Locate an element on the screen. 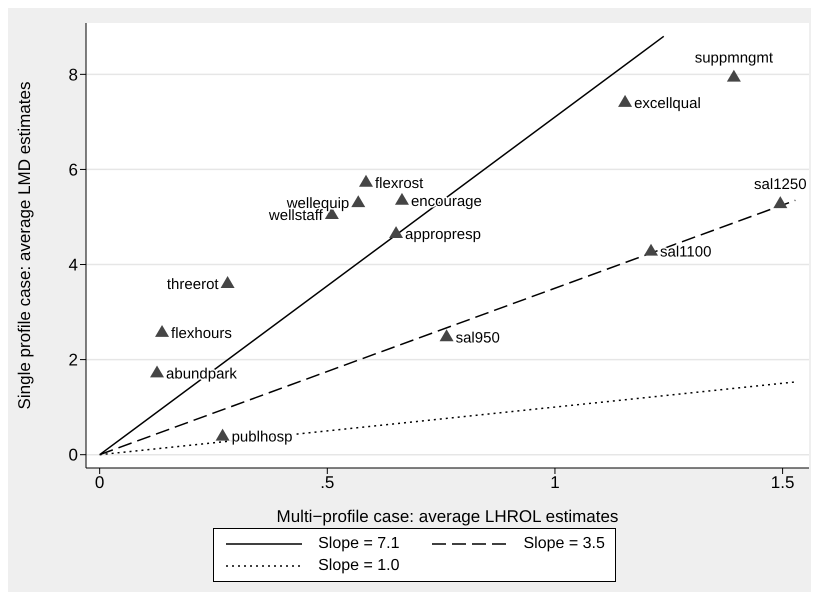  y-tick-label: 6 is located at coordinates (73, 170).